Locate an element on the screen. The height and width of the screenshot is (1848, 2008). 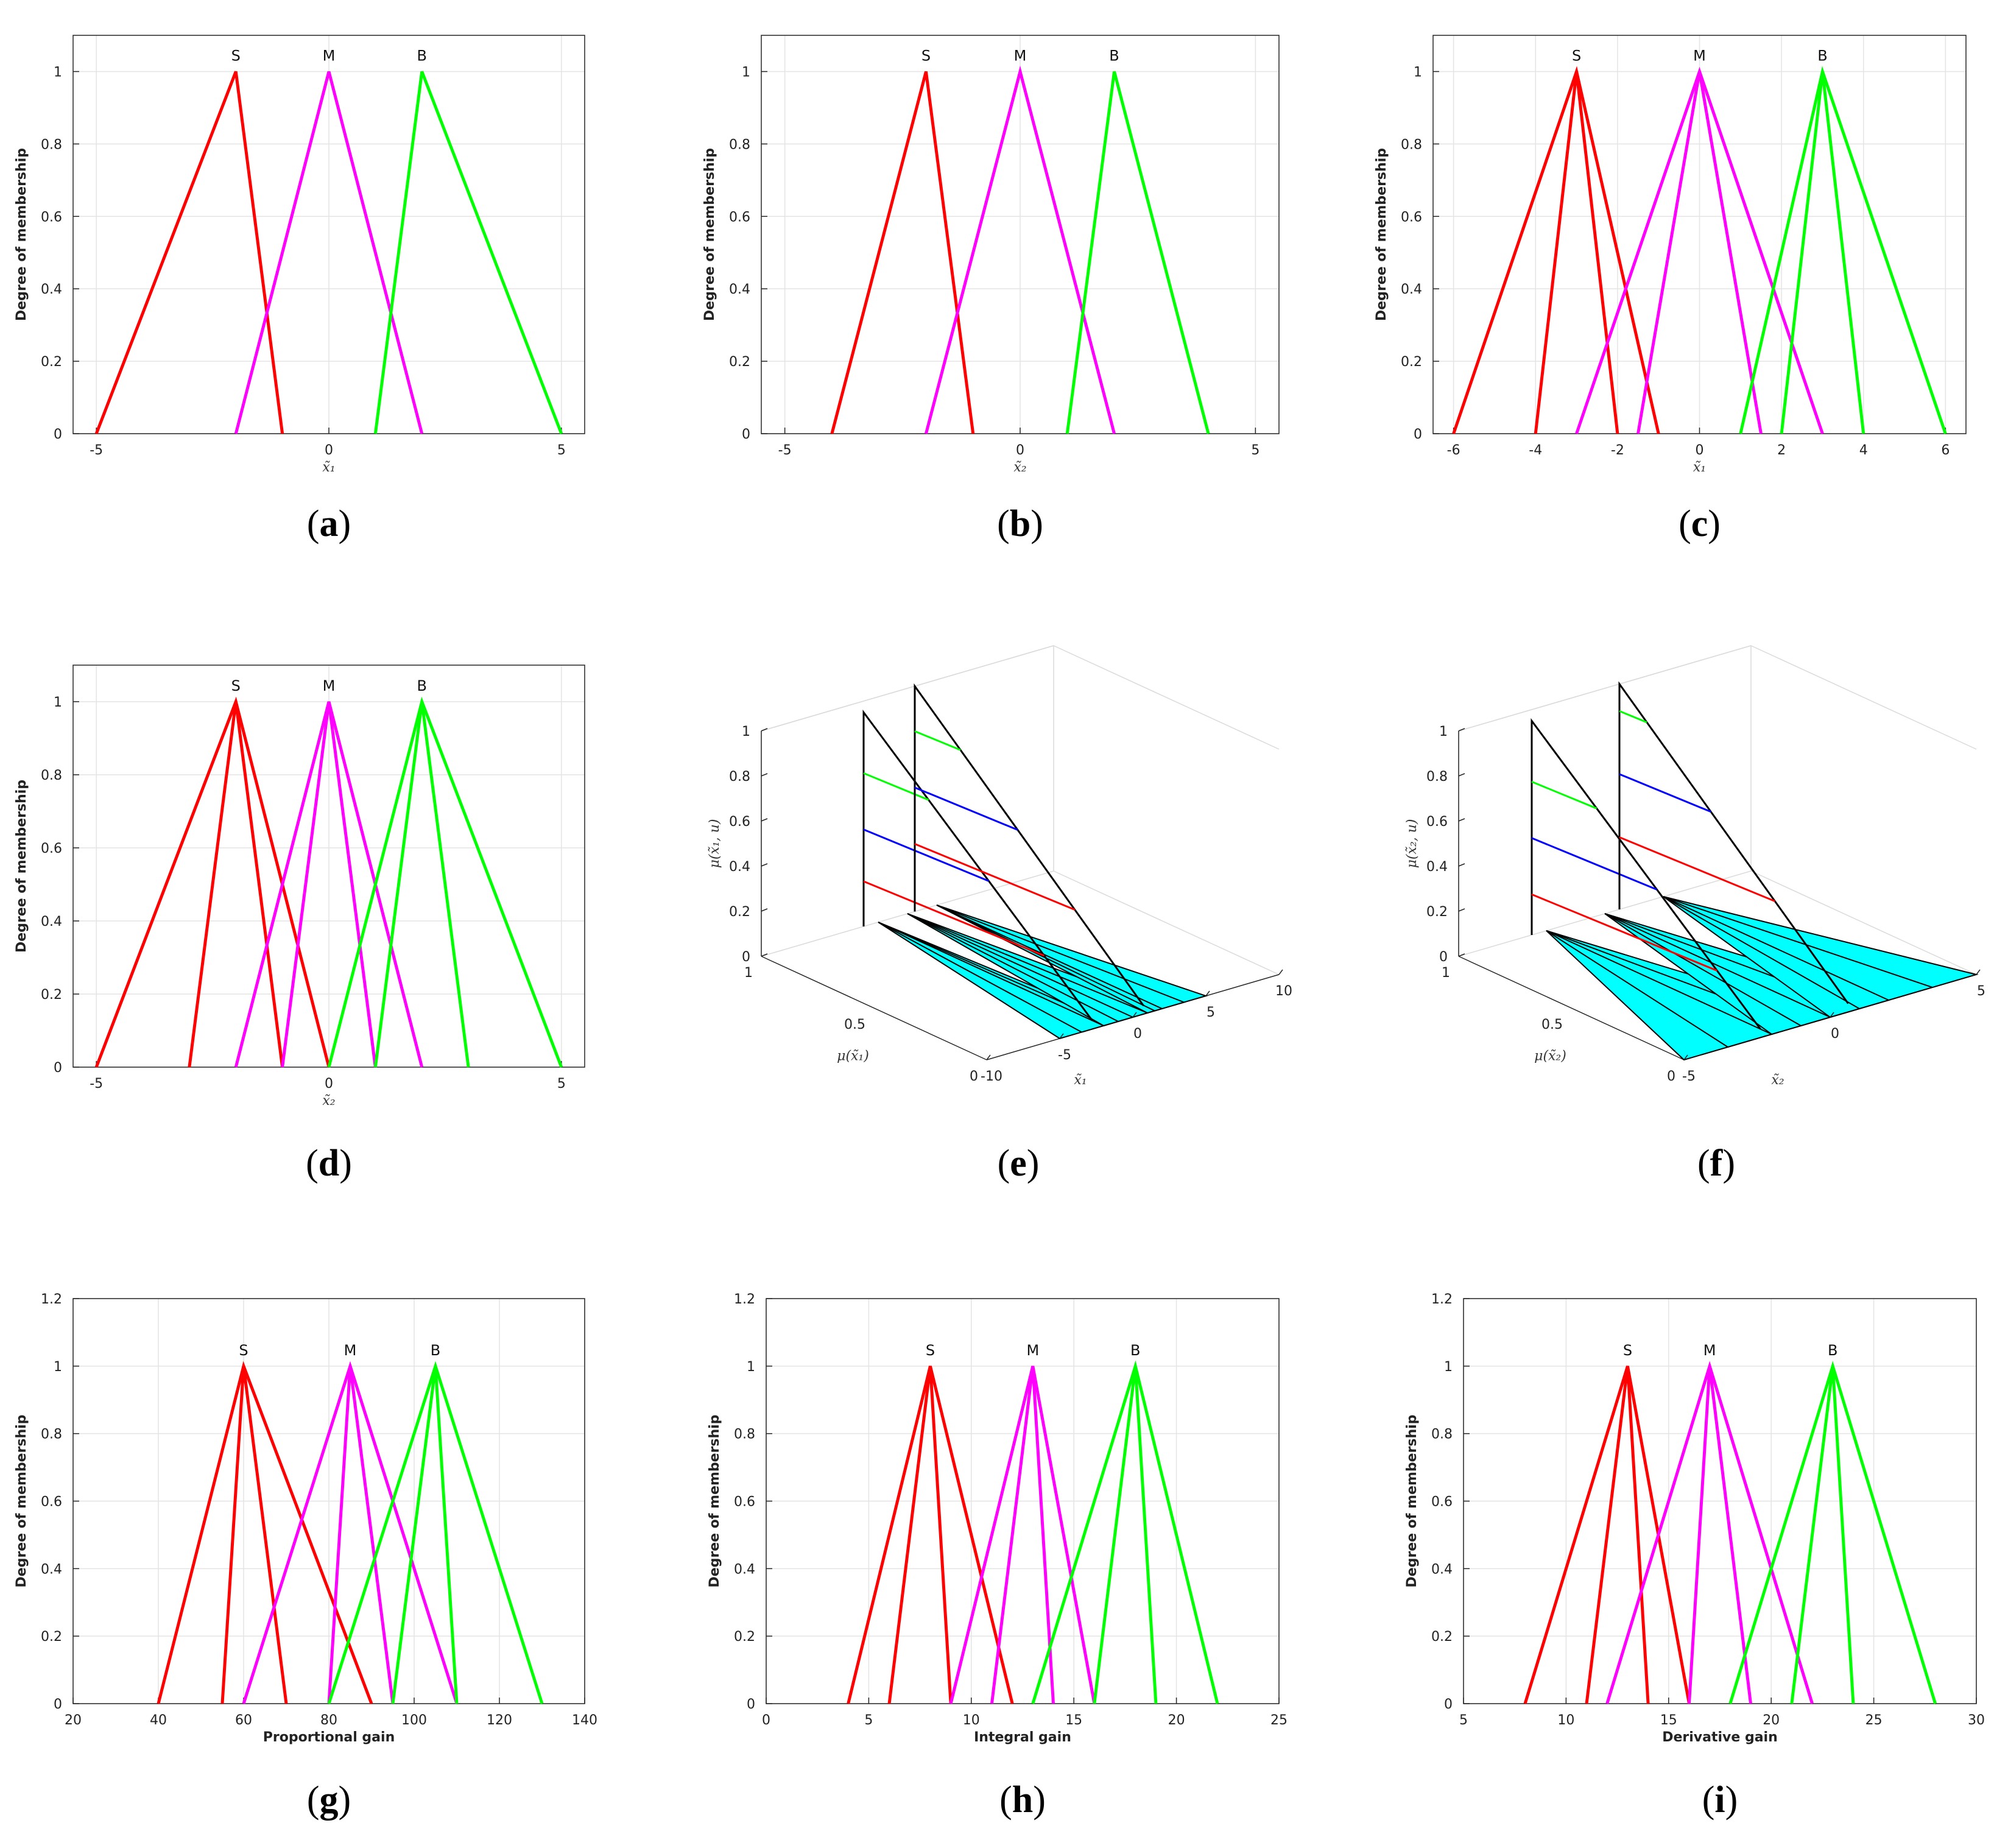
caption-g: (g) is located at coordinates (329, 1800).